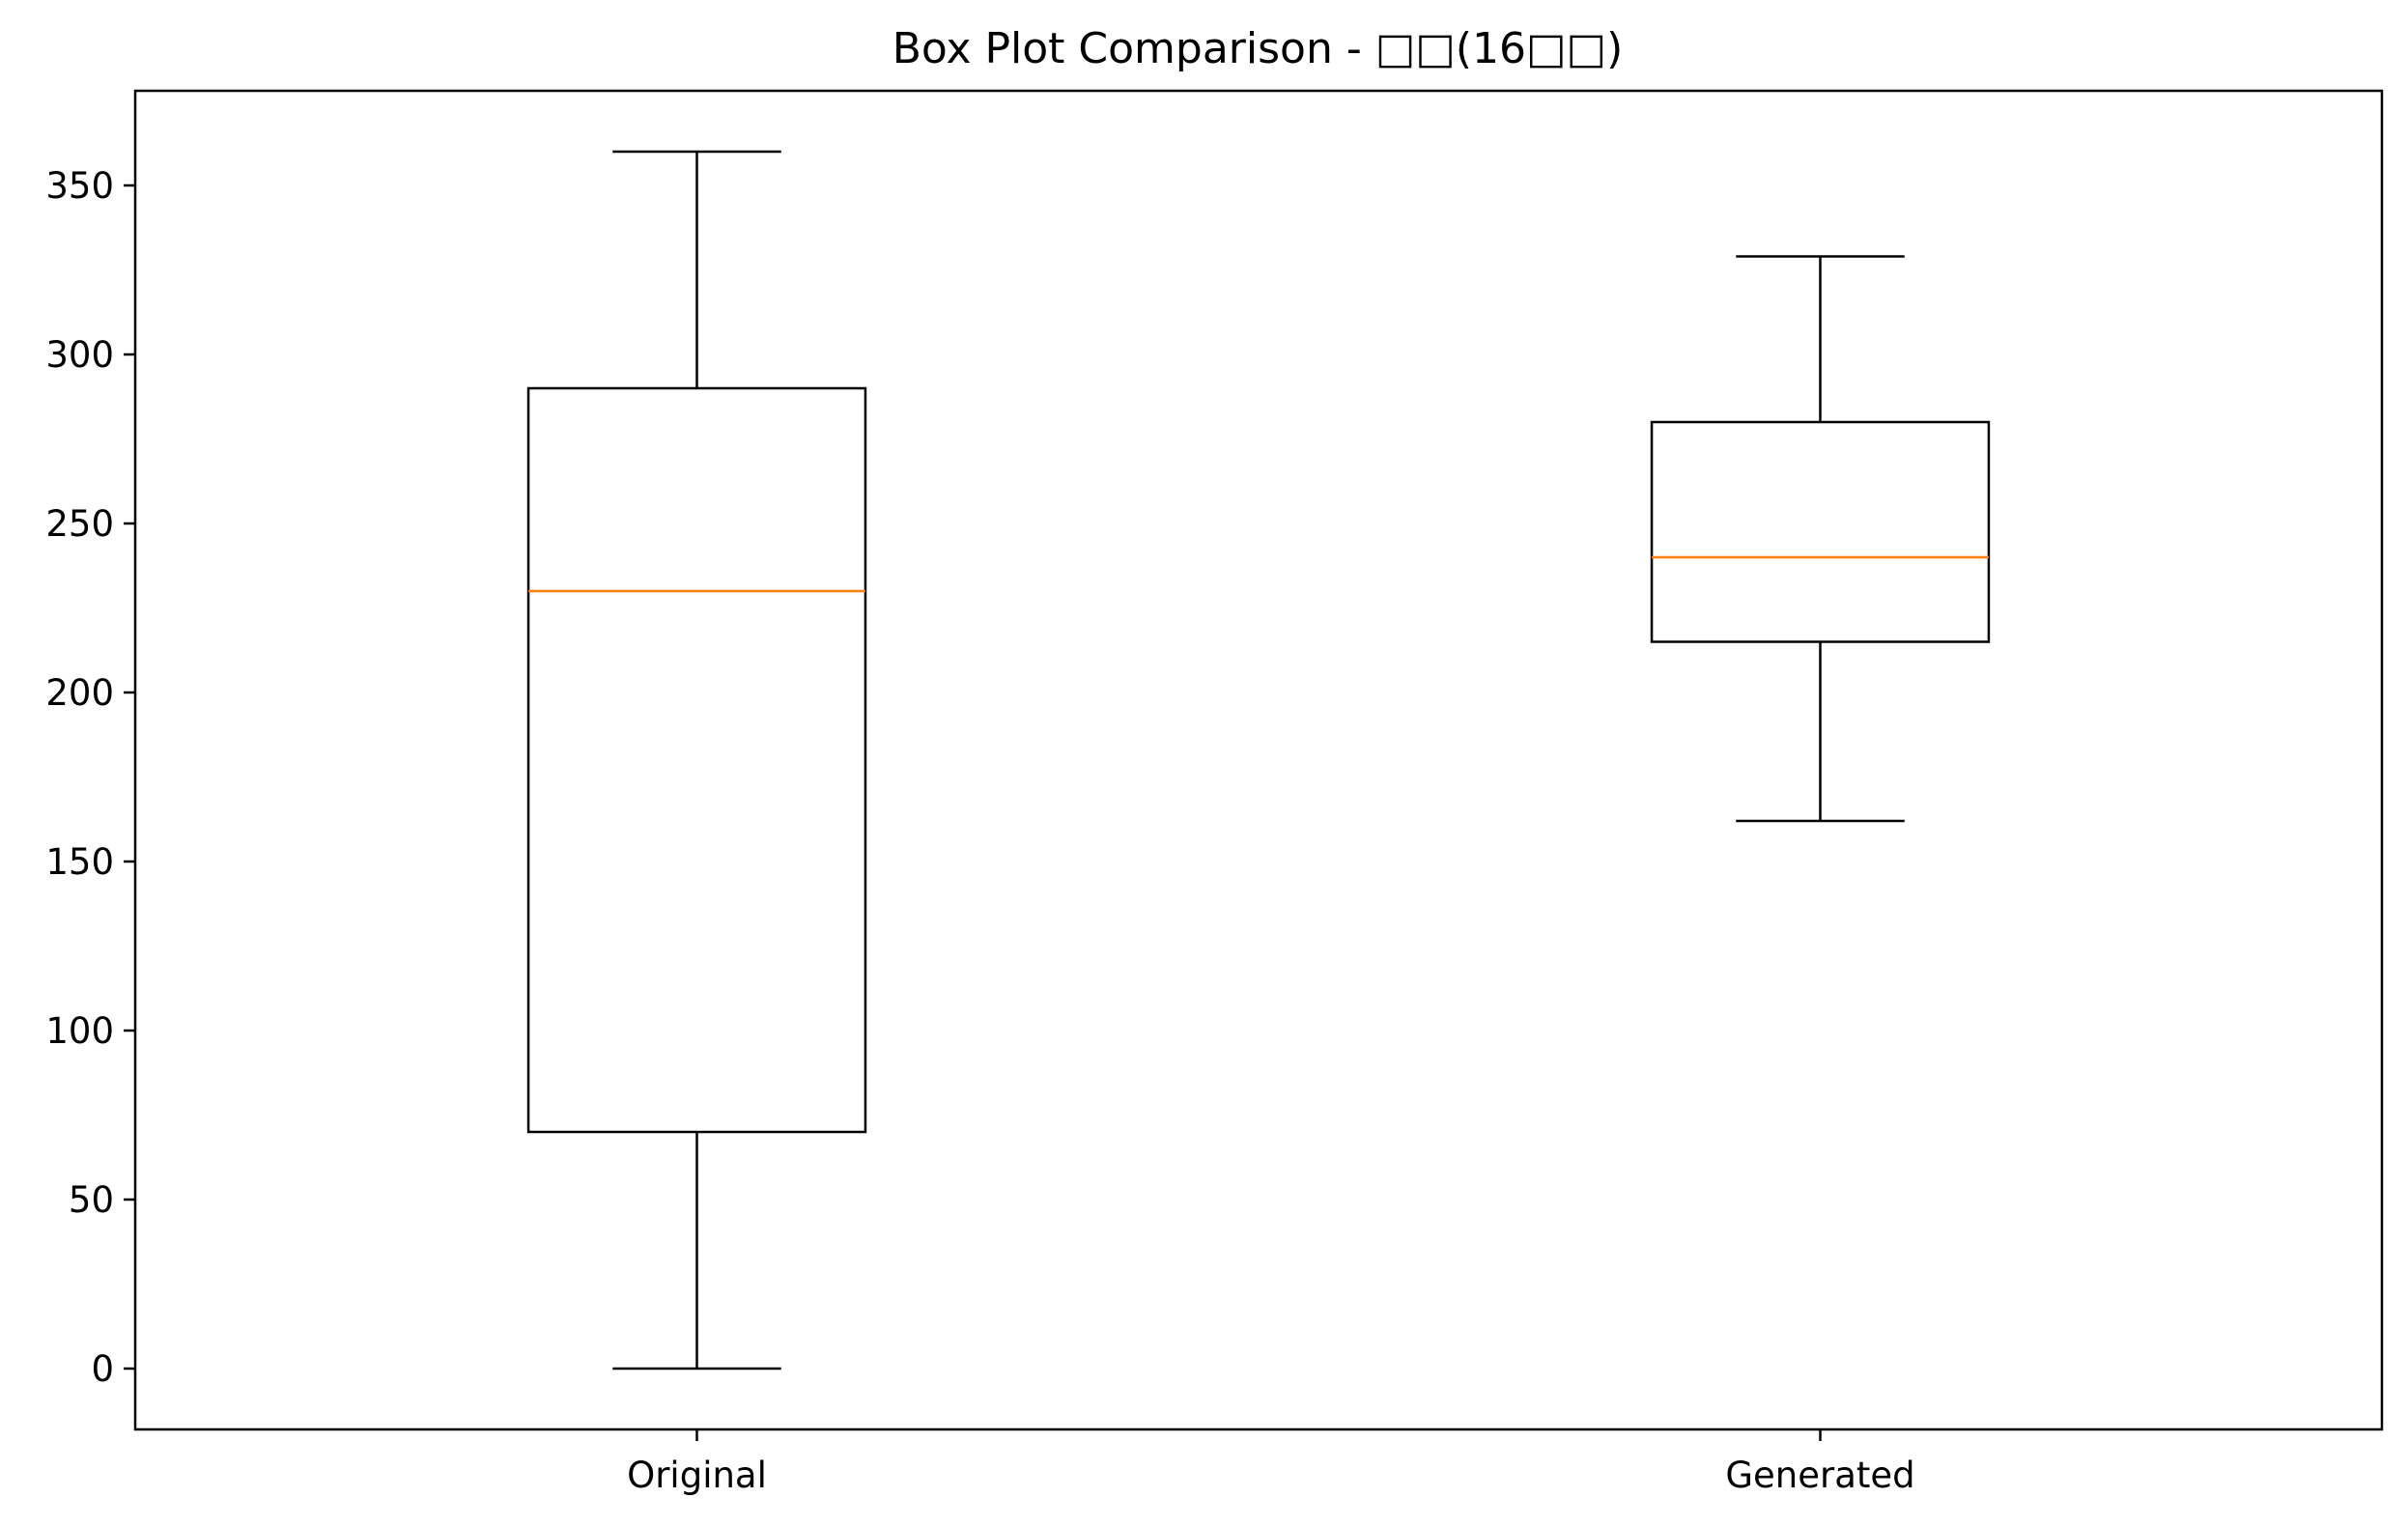 The width and height of the screenshot is (2408, 1526). What do you see at coordinates (79, 524) in the screenshot?
I see `y-tick-label: 250` at bounding box center [79, 524].